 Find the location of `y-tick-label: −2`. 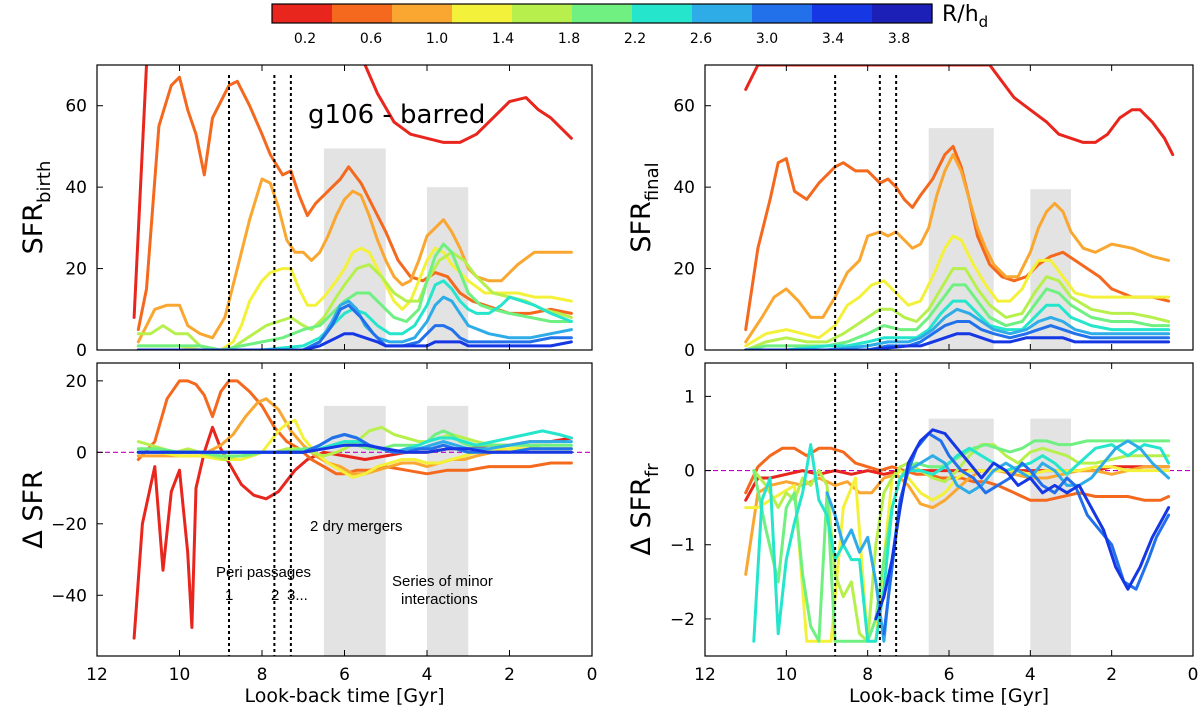

y-tick-label: −2 is located at coordinates (682, 620).